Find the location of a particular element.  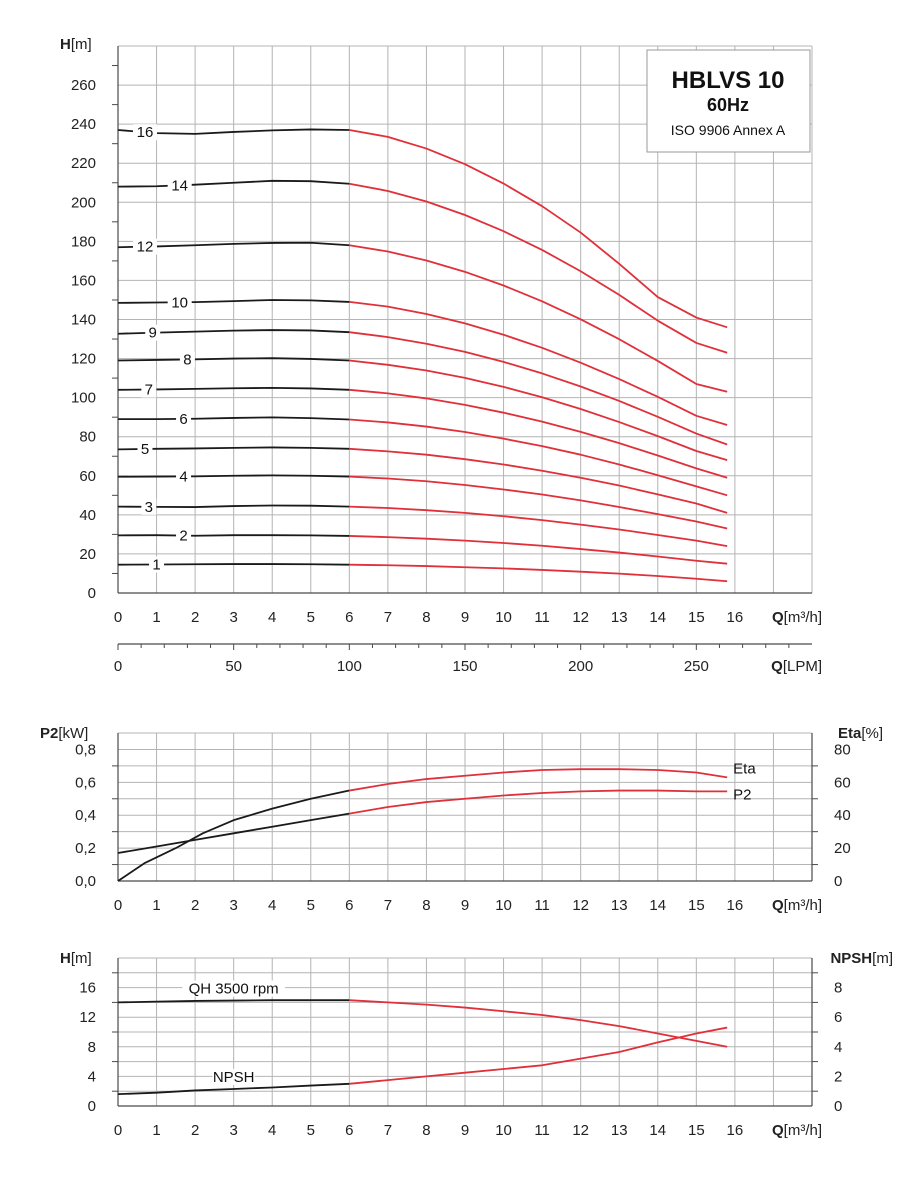

left-tick-label: 0,2 is located at coordinates (85, 848).